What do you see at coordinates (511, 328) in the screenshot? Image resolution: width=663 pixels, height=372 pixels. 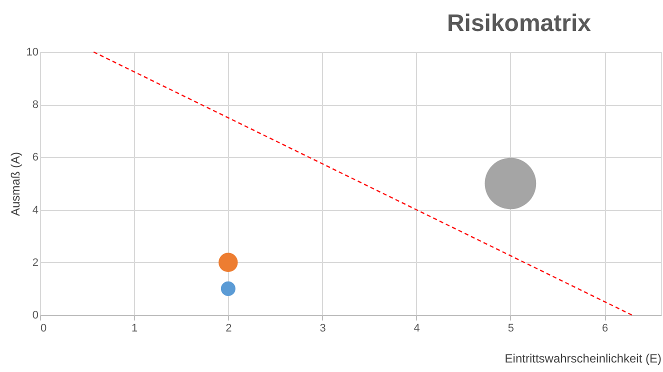 I see `x-tick-label: 5` at bounding box center [511, 328].